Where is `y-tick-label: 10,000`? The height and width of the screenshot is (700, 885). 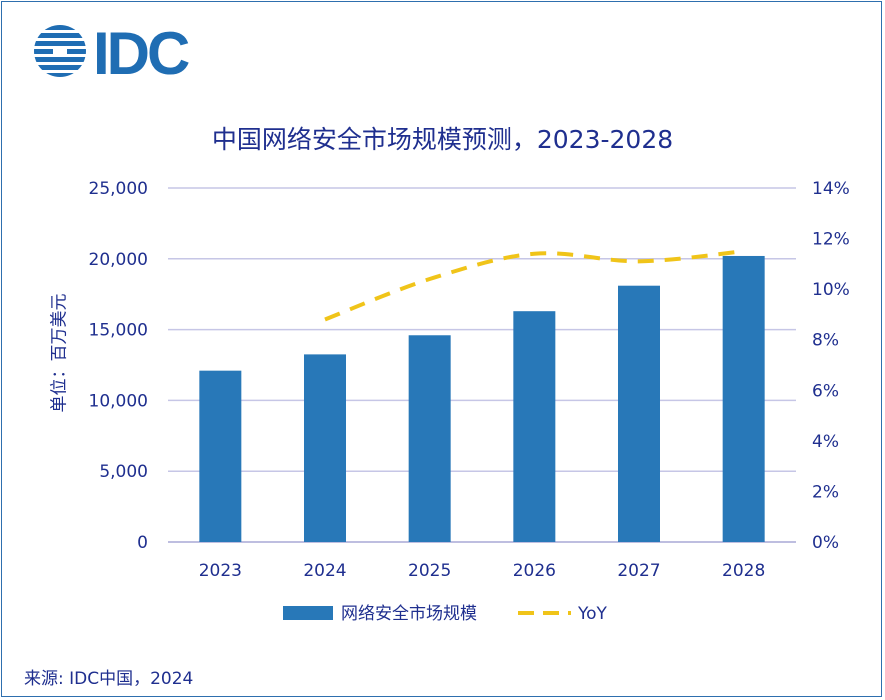 y-tick-label: 10,000 is located at coordinates (118, 401).